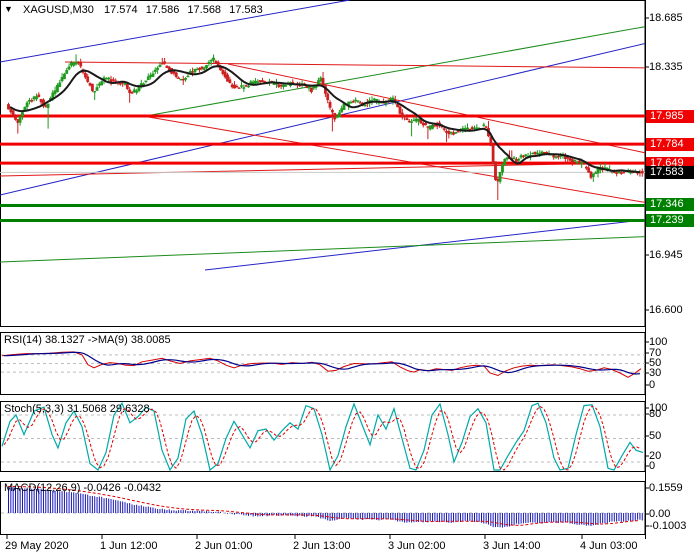 Image resolution: width=700 pixels, height=560 pixels. I want to click on time-axis-label: 4 Jun 03:00, so click(609, 546).